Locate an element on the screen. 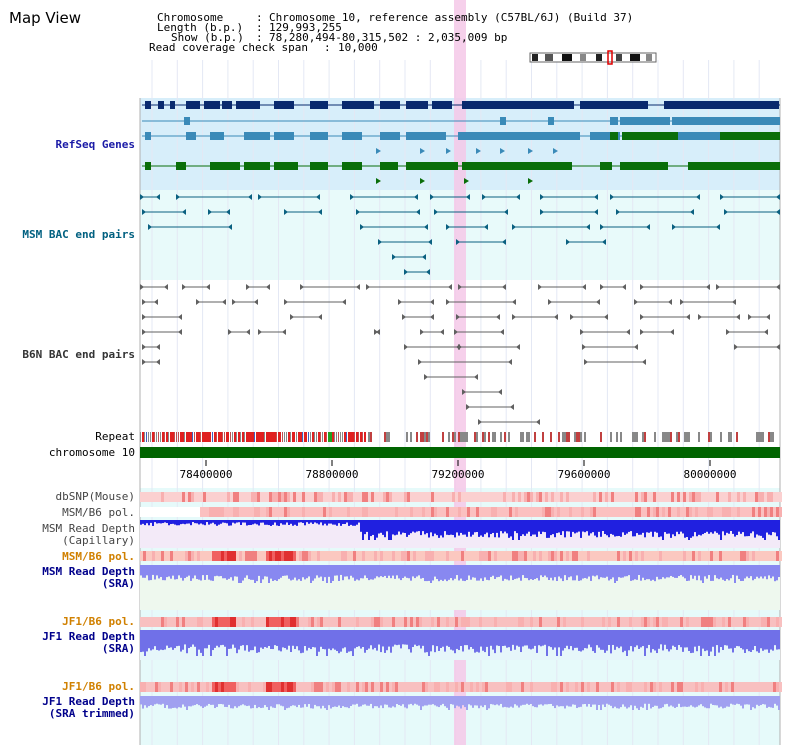 Image resolution: width=800 pixels, height=745 pixels. track-label-jf1-depth-sra-sub: (SRA) is located at coordinates (118, 648).